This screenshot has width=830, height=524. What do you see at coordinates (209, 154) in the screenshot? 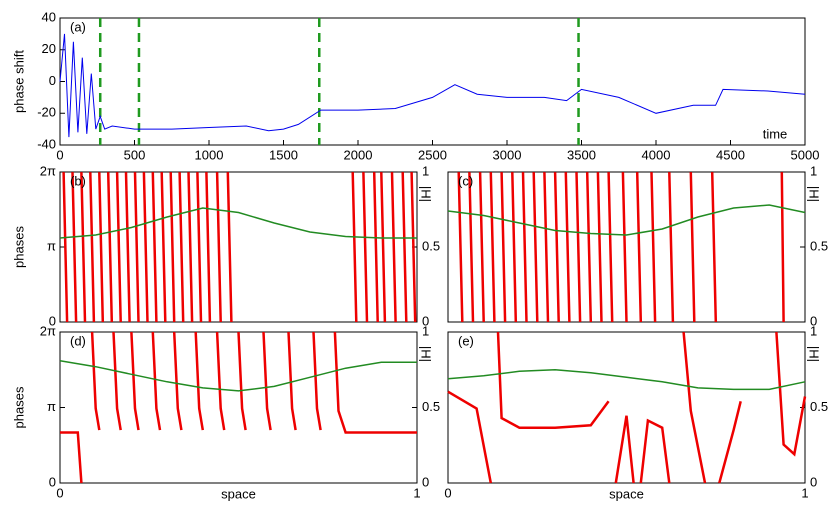
I see `x-tick-label: 1000` at bounding box center [209, 154].